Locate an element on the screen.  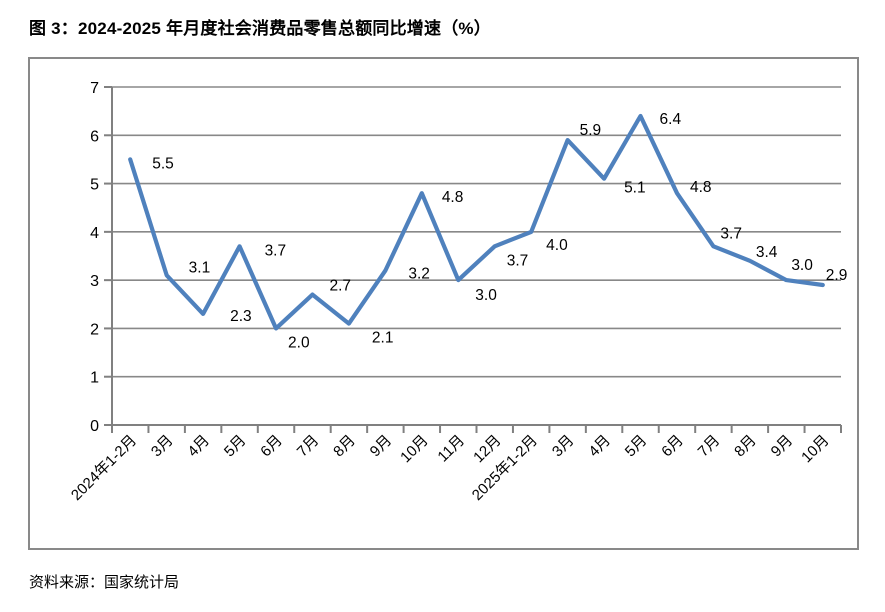
data-point-label: 6.4 is located at coordinates (671, 119).